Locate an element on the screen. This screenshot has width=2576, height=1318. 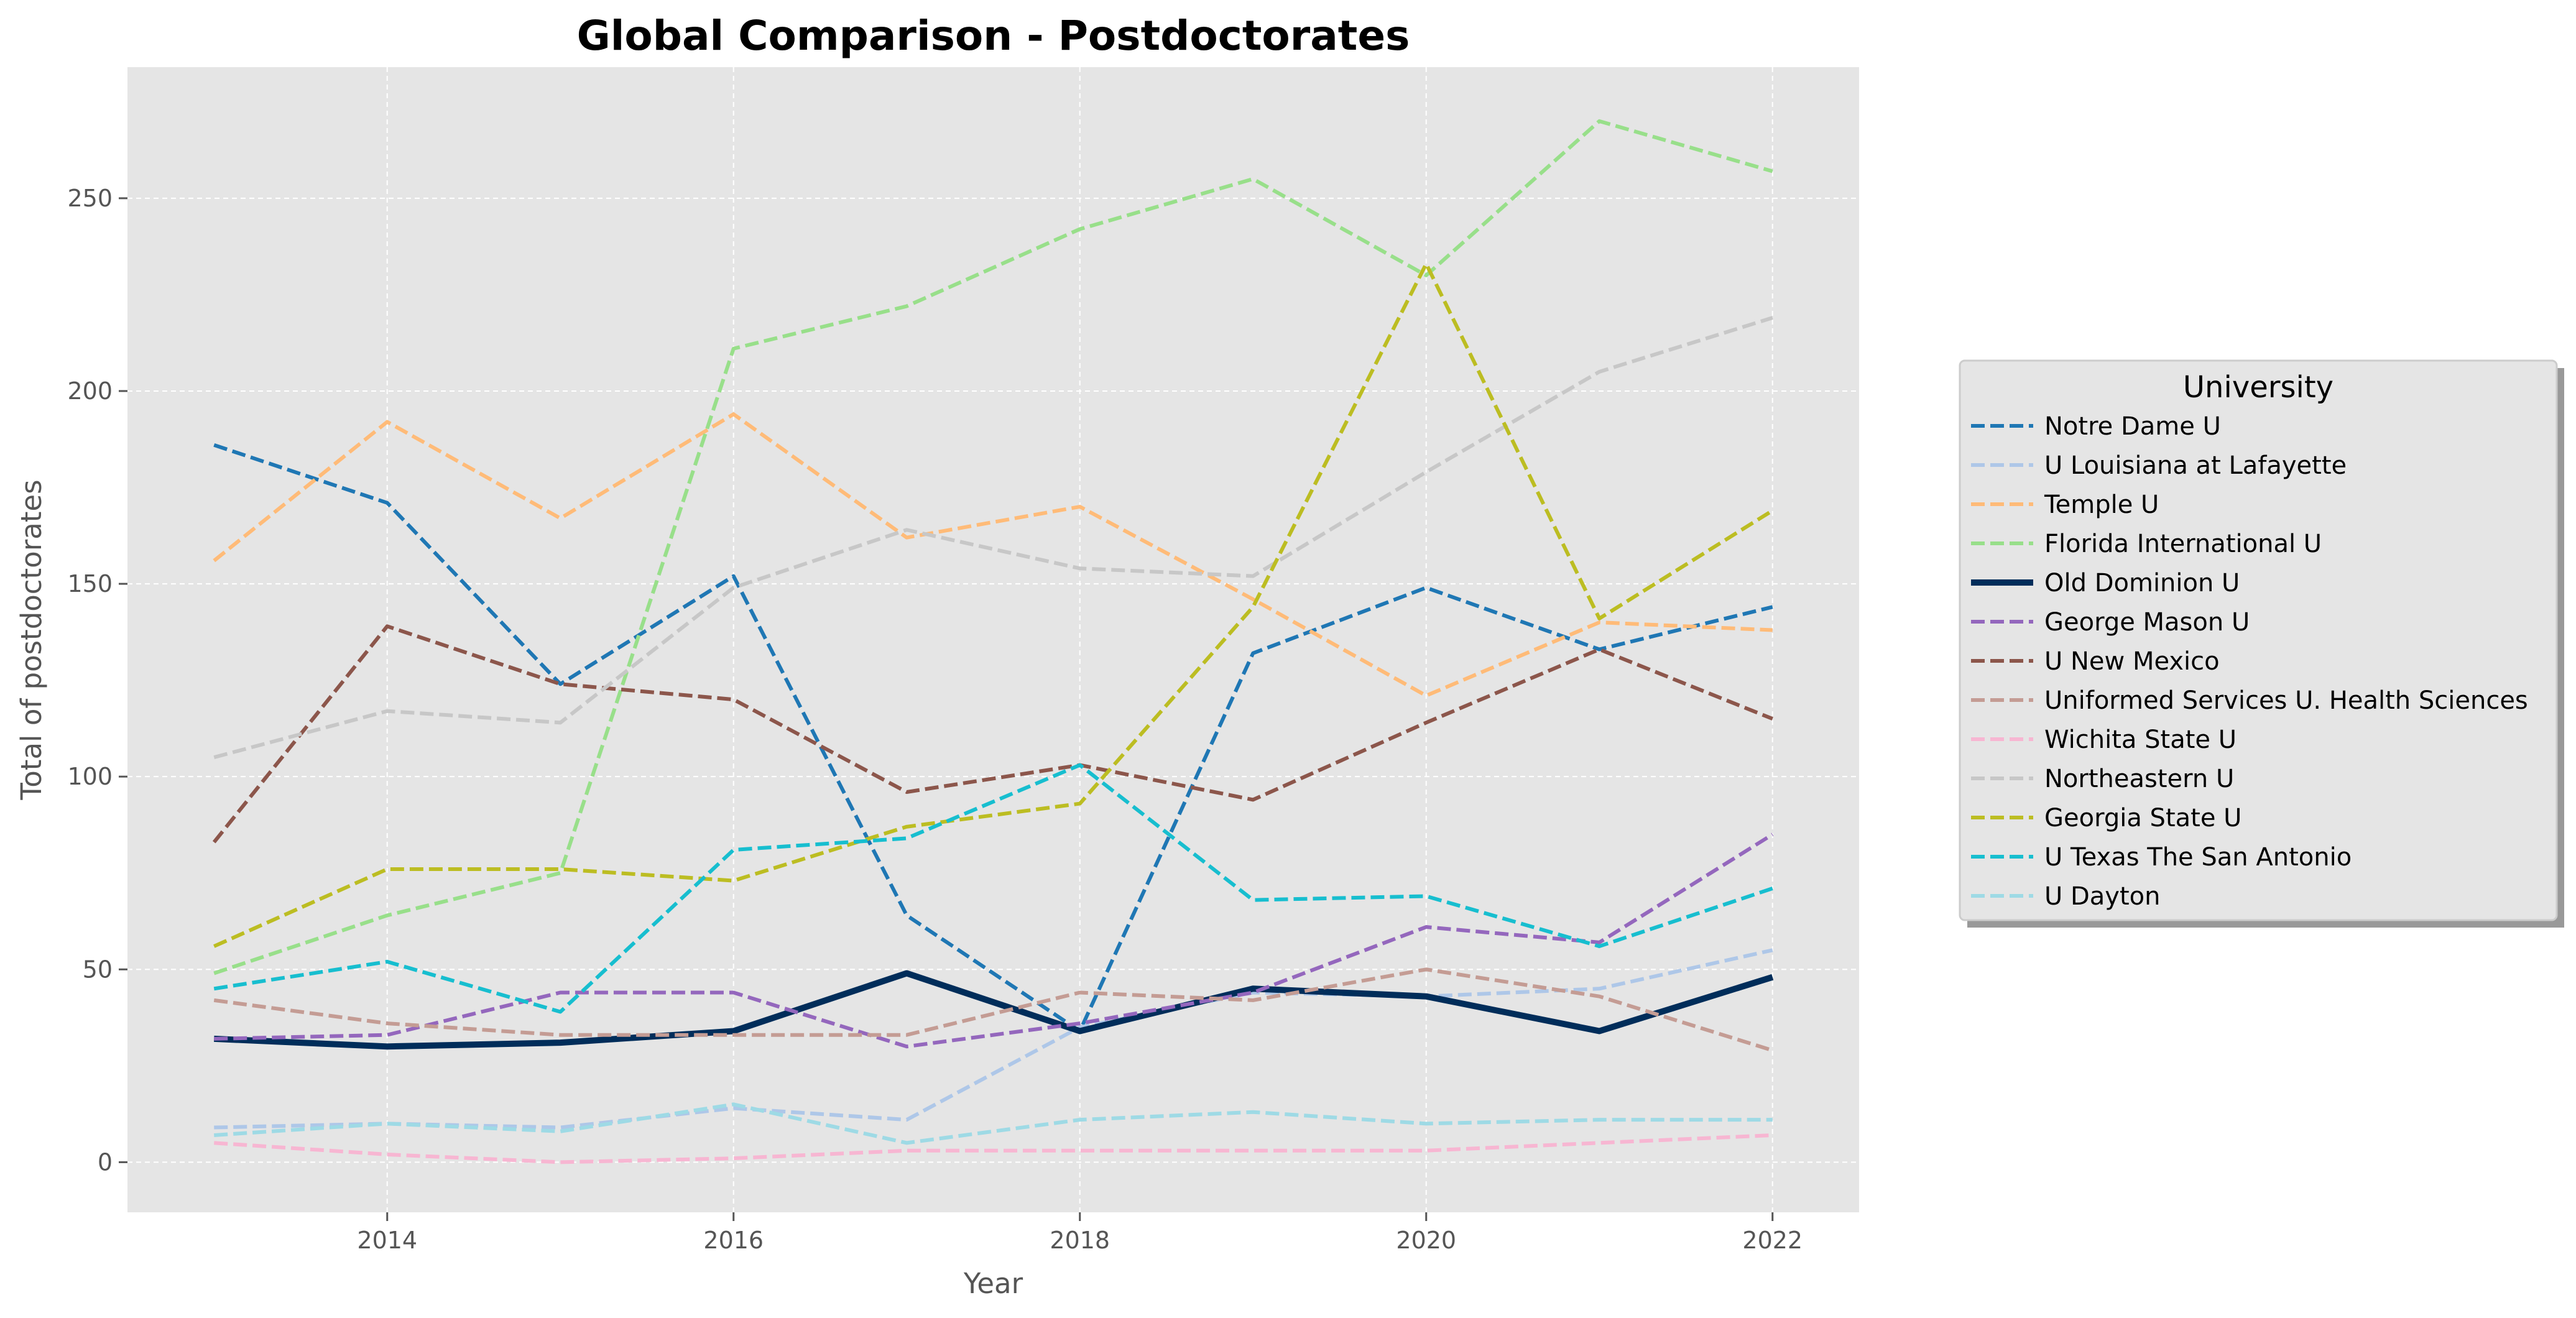
x-tick-label: 2020 is located at coordinates (1426, 1240).